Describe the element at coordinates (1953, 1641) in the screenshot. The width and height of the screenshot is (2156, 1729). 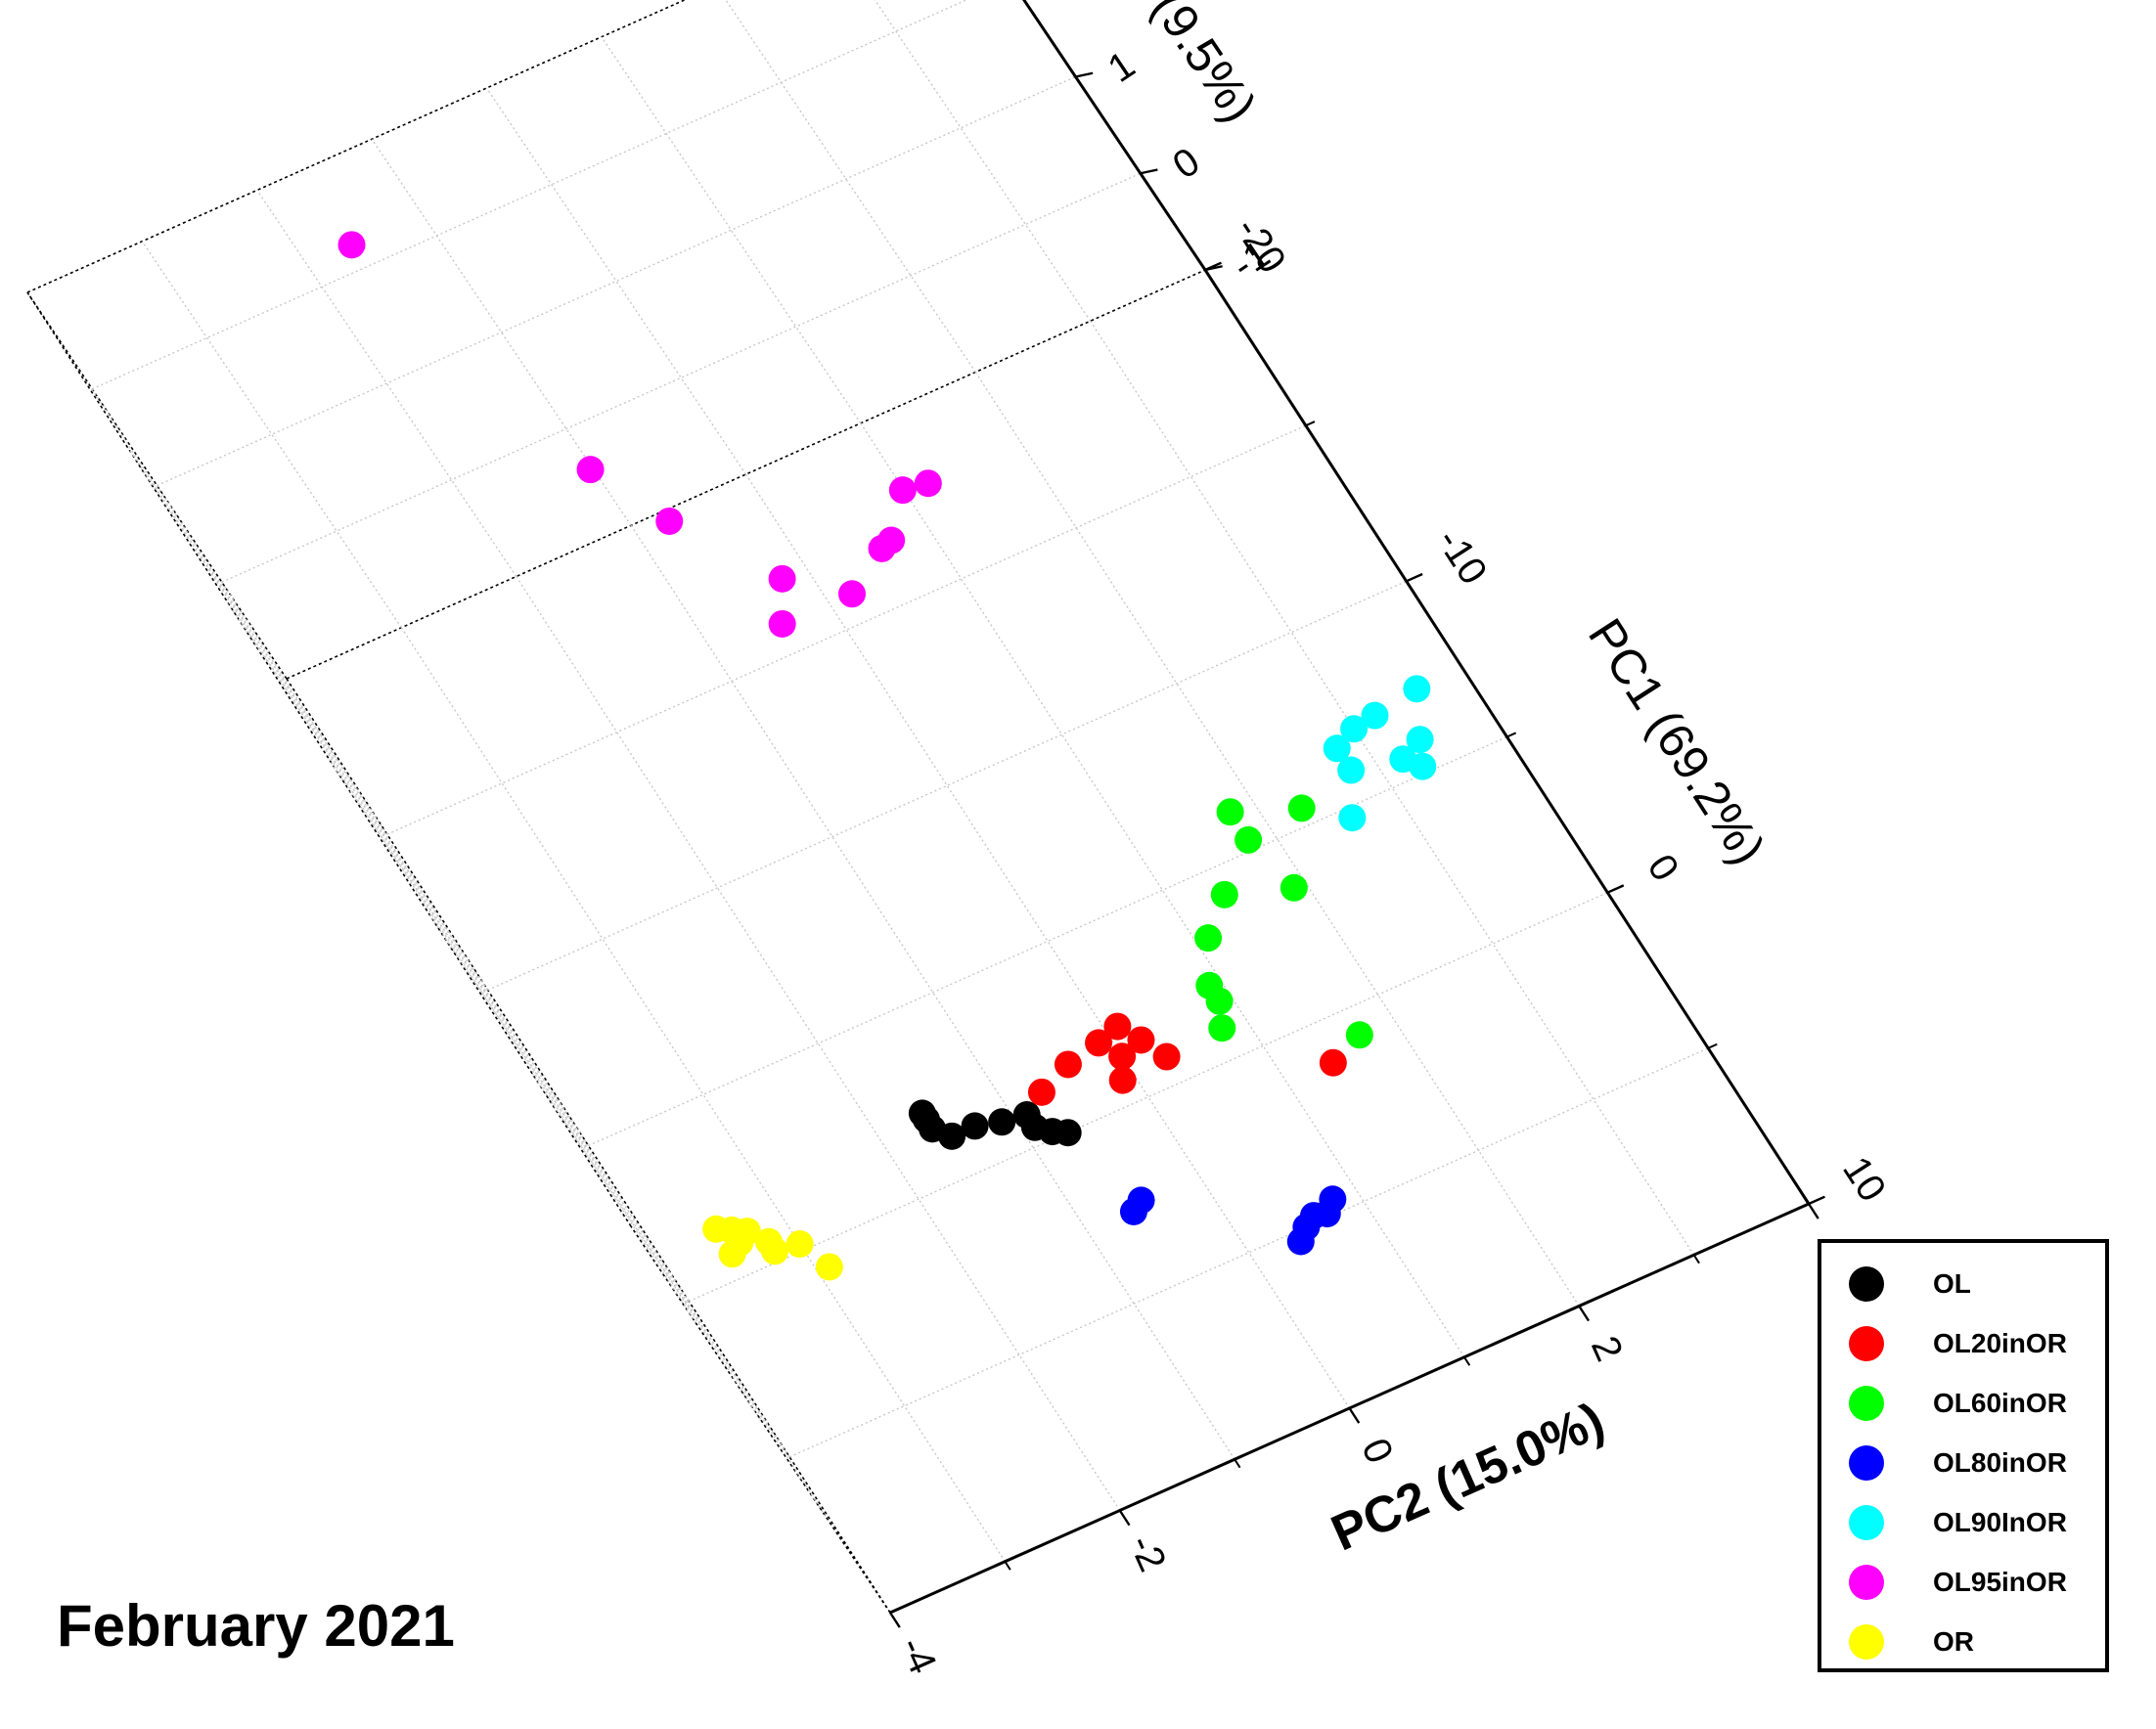
I see `legend-label: OR` at that location.